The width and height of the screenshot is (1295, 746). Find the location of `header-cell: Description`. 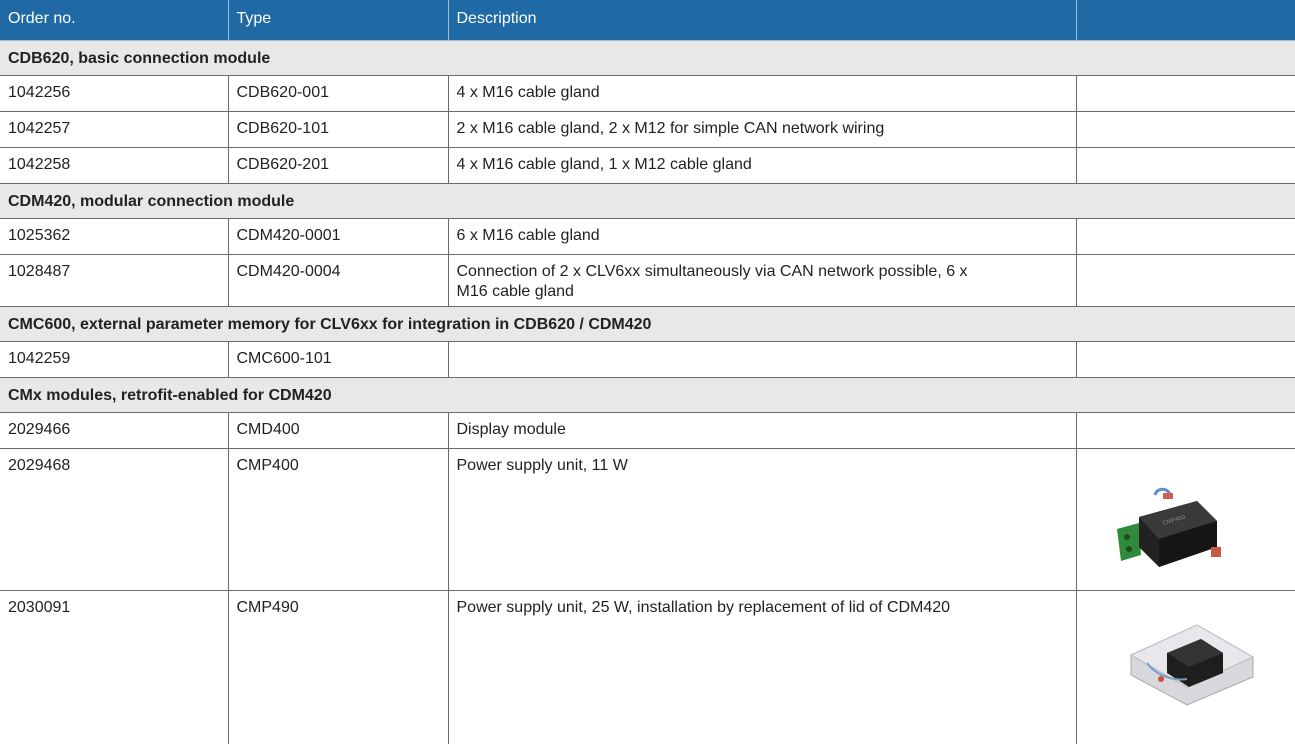

header-cell: Description is located at coordinates (762, 20).